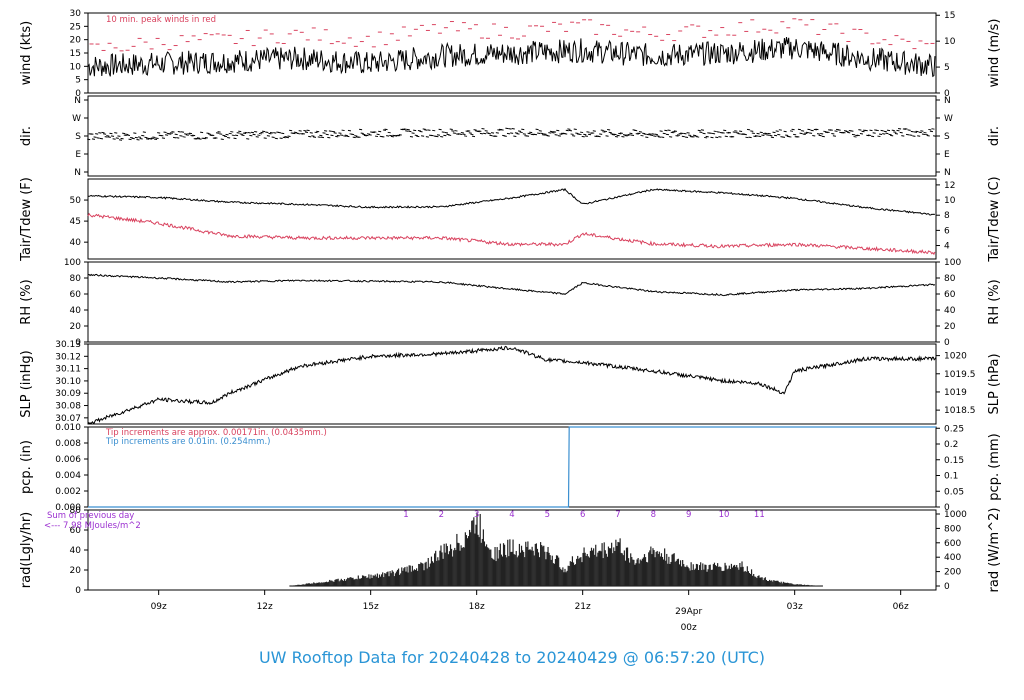  Describe the element at coordinates (950, 295) in the screenshot. I see `y2-tick-label-rh: 60` at that location.